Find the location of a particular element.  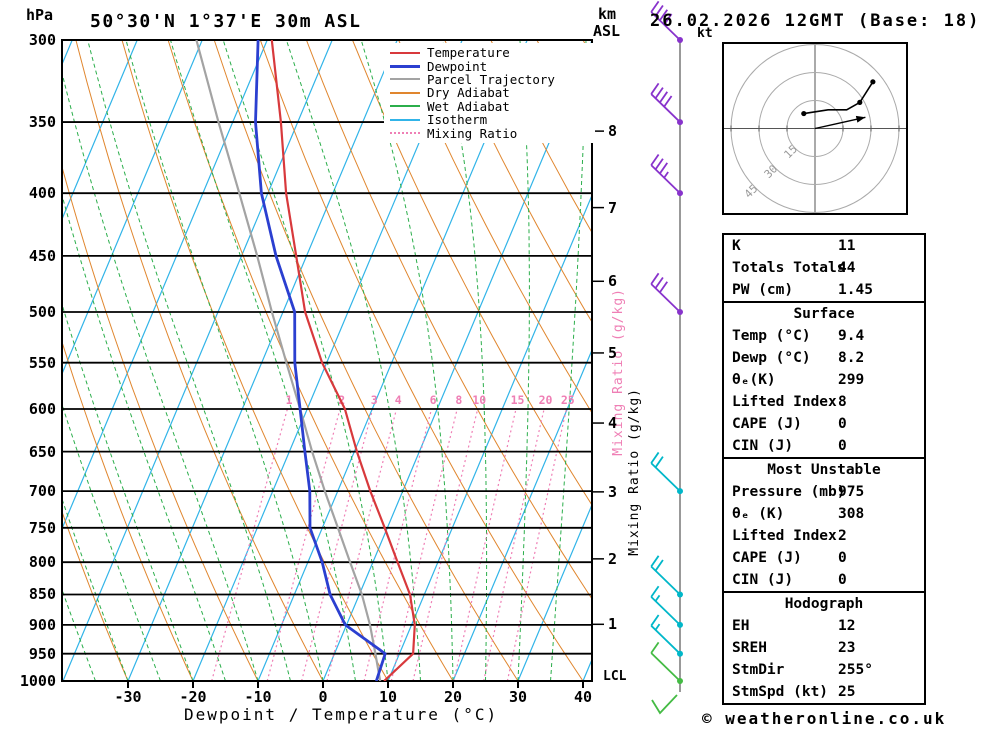

pressure-tick-label: 350 is located at coordinates (42, 122).